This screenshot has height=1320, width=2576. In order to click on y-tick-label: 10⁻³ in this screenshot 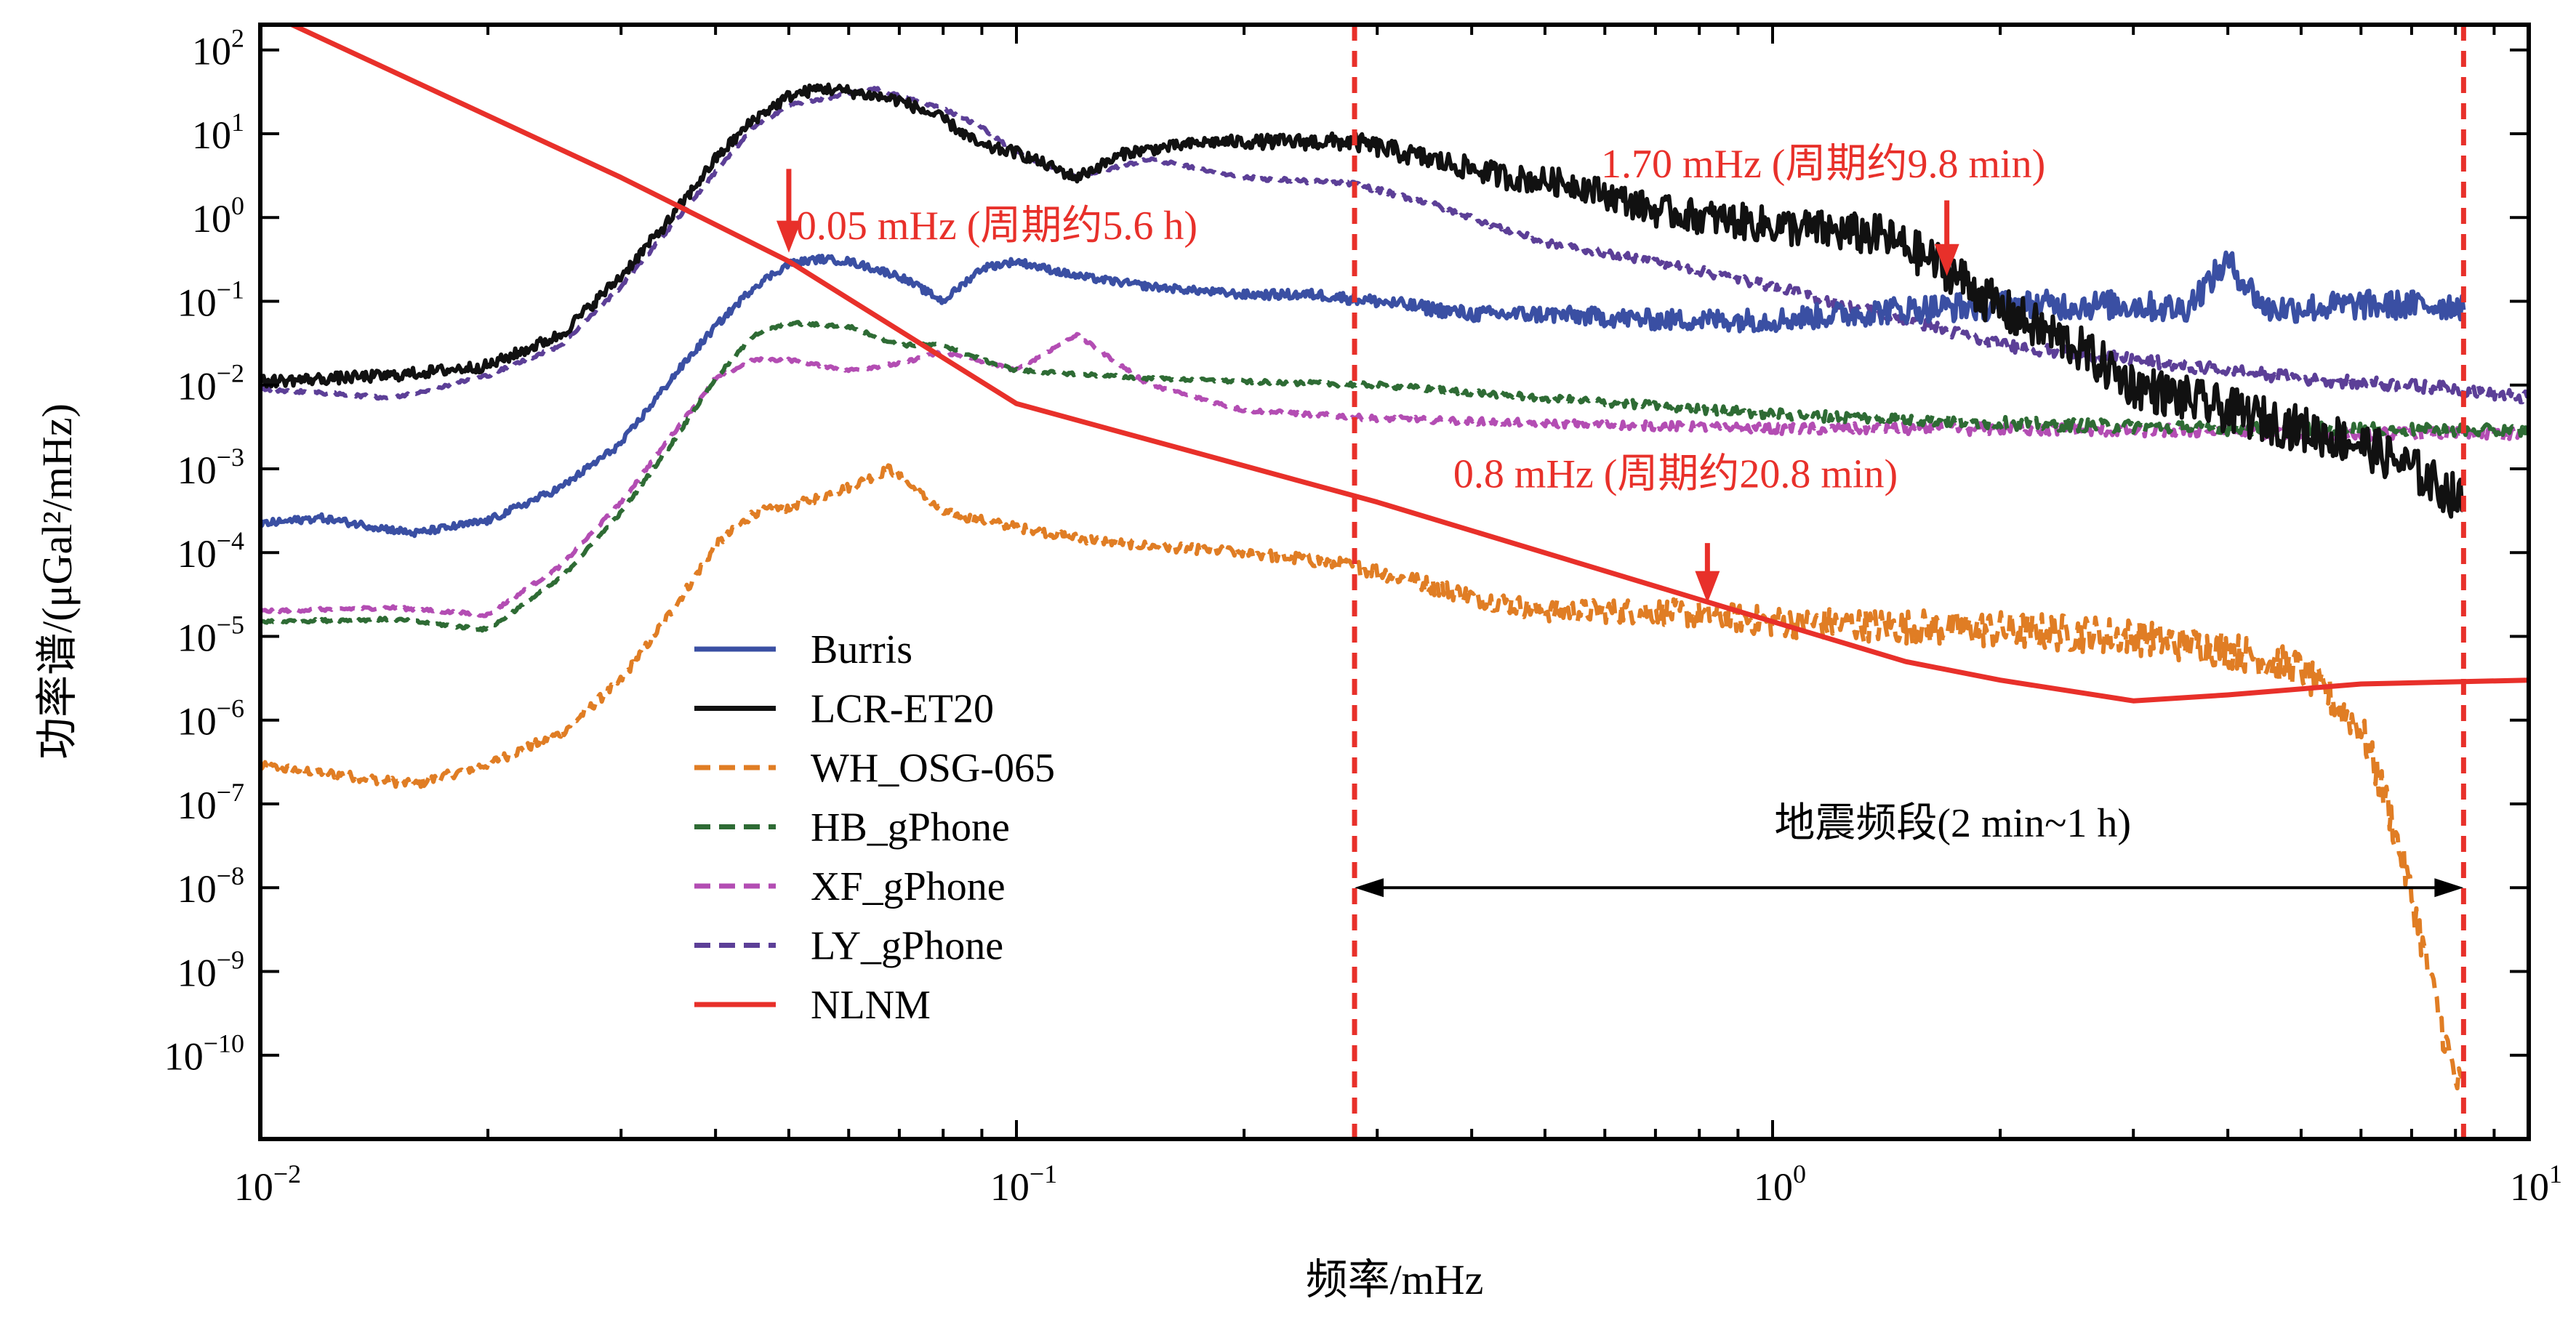, I will do `click(211, 467)`.